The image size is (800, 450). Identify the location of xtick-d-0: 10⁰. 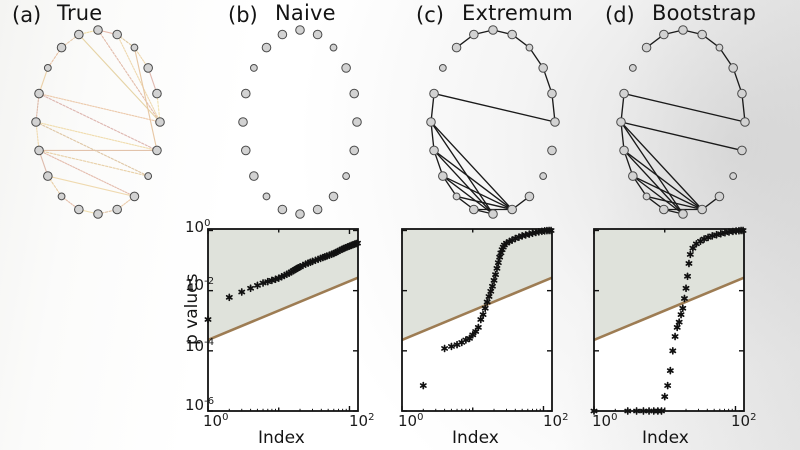
(604, 421).